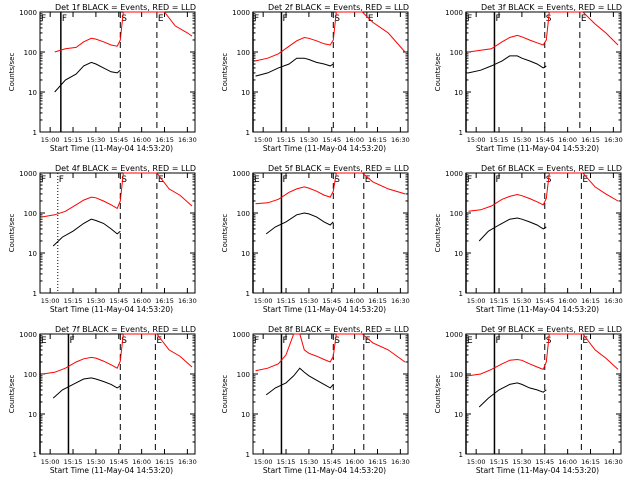  Describe the element at coordinates (125, 329) in the screenshot. I see `panel-title: Det 7f BLACK = Events, RED = LLD` at that location.